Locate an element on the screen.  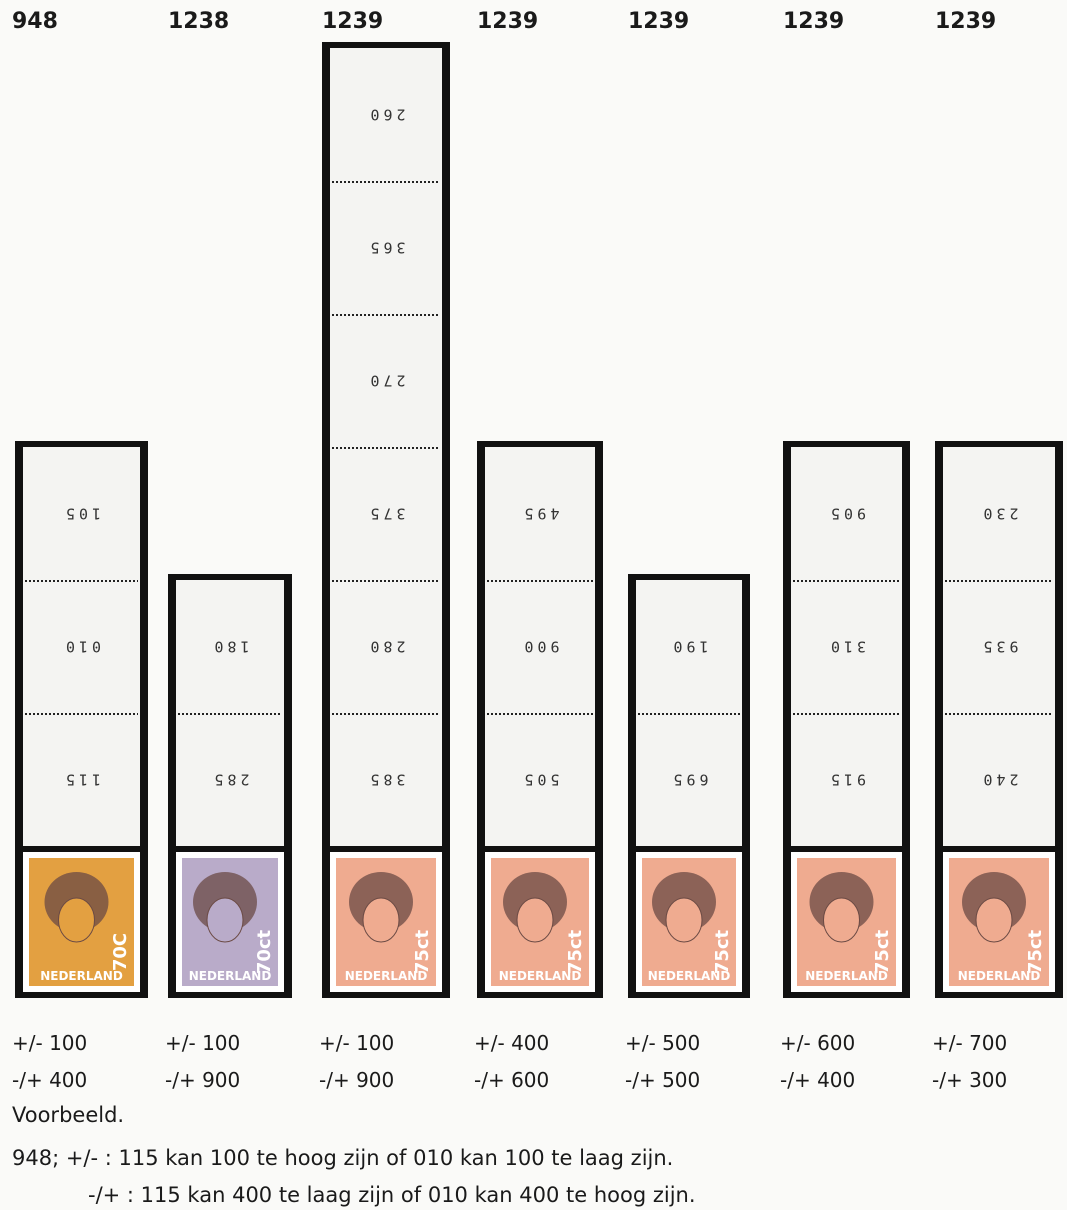
note: -/+ 500 is located at coordinates (662, 1080).